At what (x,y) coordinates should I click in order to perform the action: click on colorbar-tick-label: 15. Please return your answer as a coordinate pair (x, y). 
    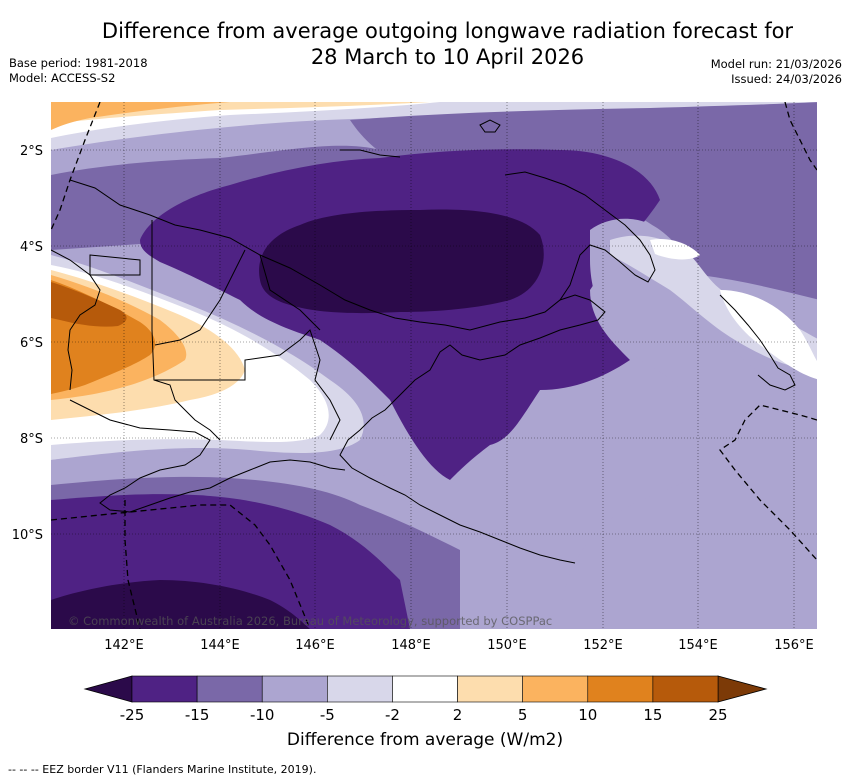
    Looking at the image, I should click on (652, 715).